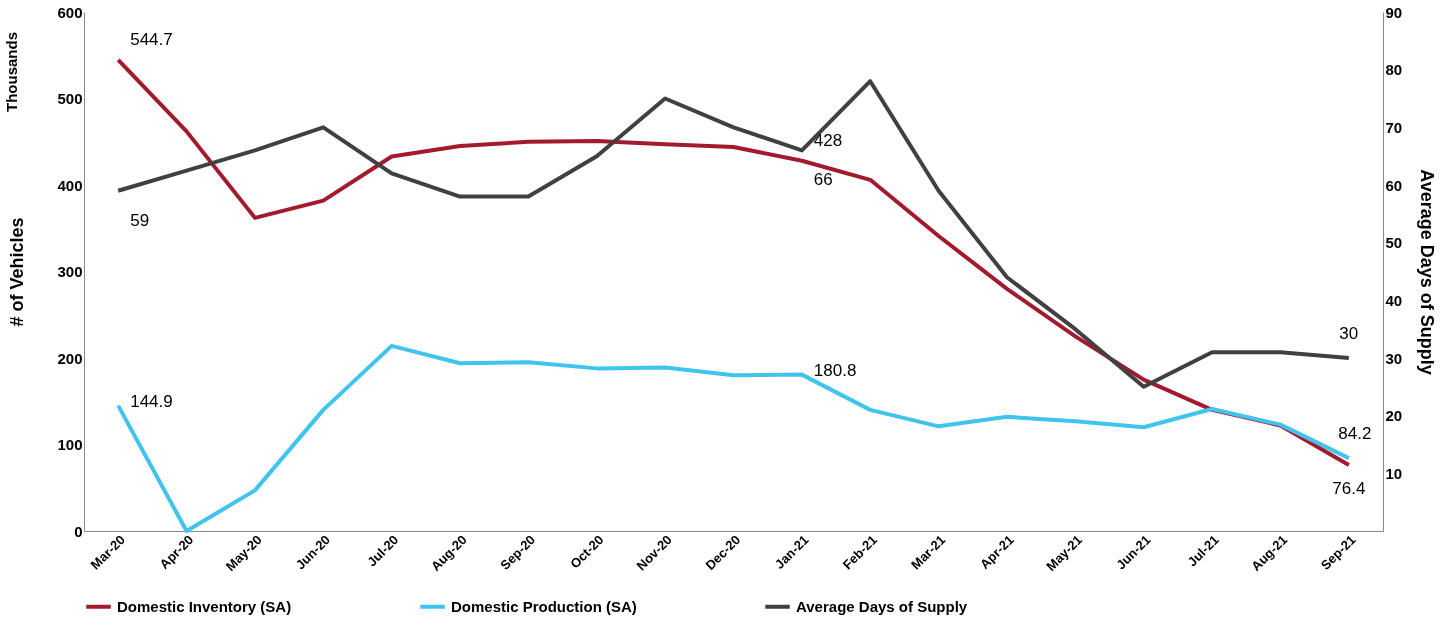  Describe the element at coordinates (544, 606) in the screenshot. I see `legend-label: Domestic Production (SA)` at that location.